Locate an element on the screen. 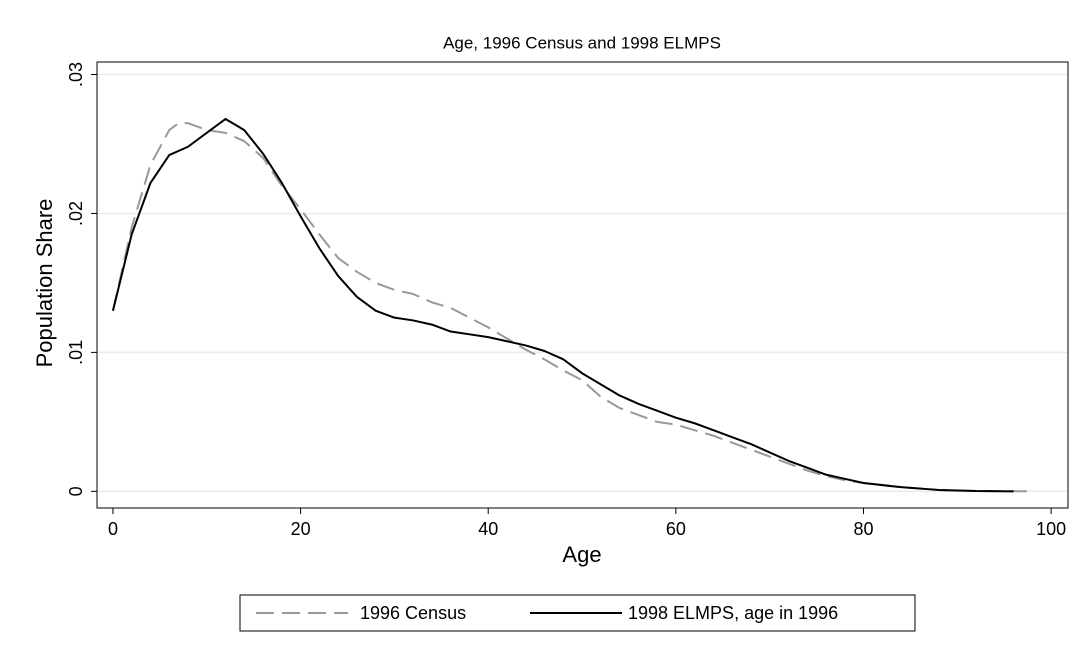  x-tick-label: 80 is located at coordinates (863, 529).